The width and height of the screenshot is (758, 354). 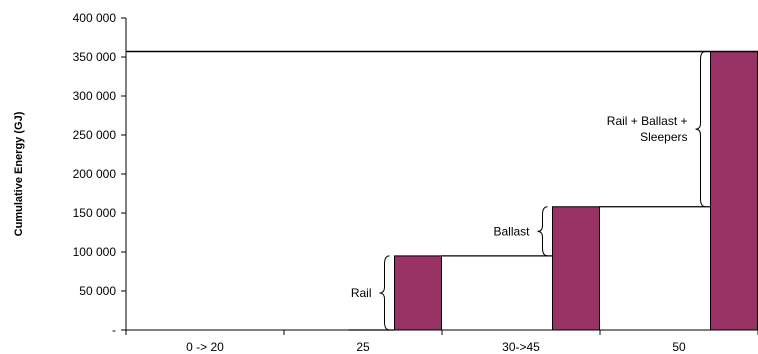 What do you see at coordinates (114, 330) in the screenshot?
I see `y-tick-label: -` at bounding box center [114, 330].